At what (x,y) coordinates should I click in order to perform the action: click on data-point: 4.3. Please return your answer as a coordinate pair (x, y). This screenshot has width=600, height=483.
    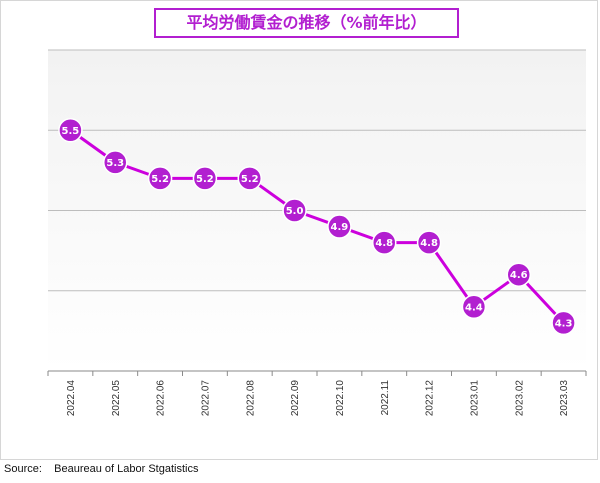
    Looking at the image, I should click on (563, 323).